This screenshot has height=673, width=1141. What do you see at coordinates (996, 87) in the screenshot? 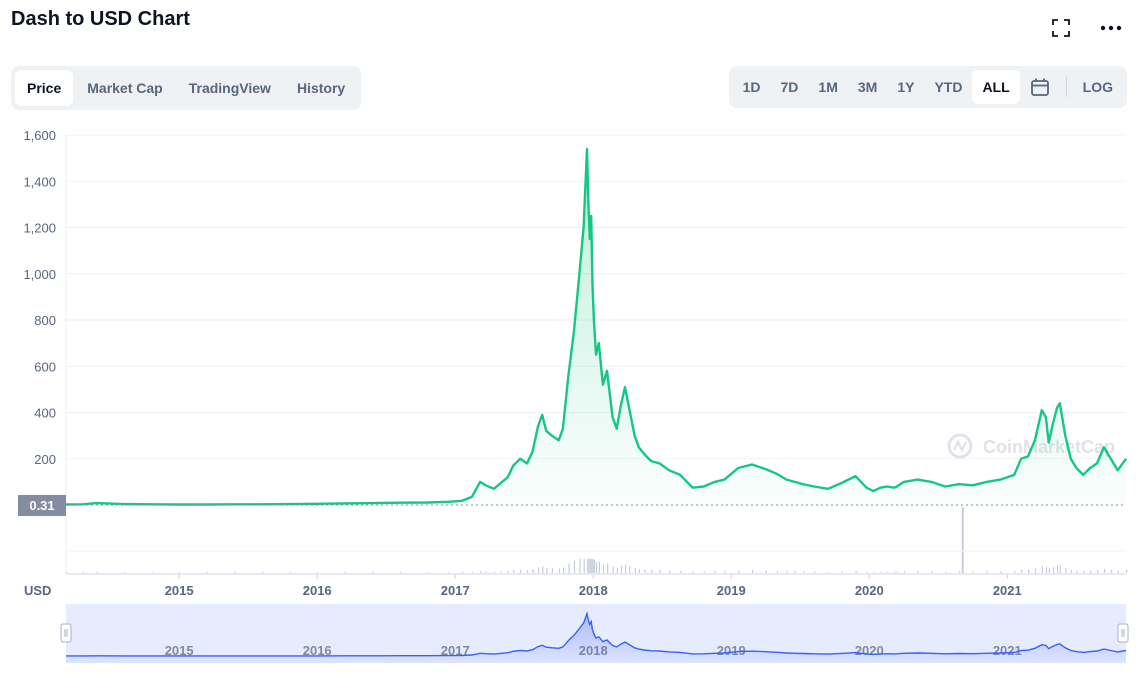
I see `range-all: ALL` at bounding box center [996, 87].